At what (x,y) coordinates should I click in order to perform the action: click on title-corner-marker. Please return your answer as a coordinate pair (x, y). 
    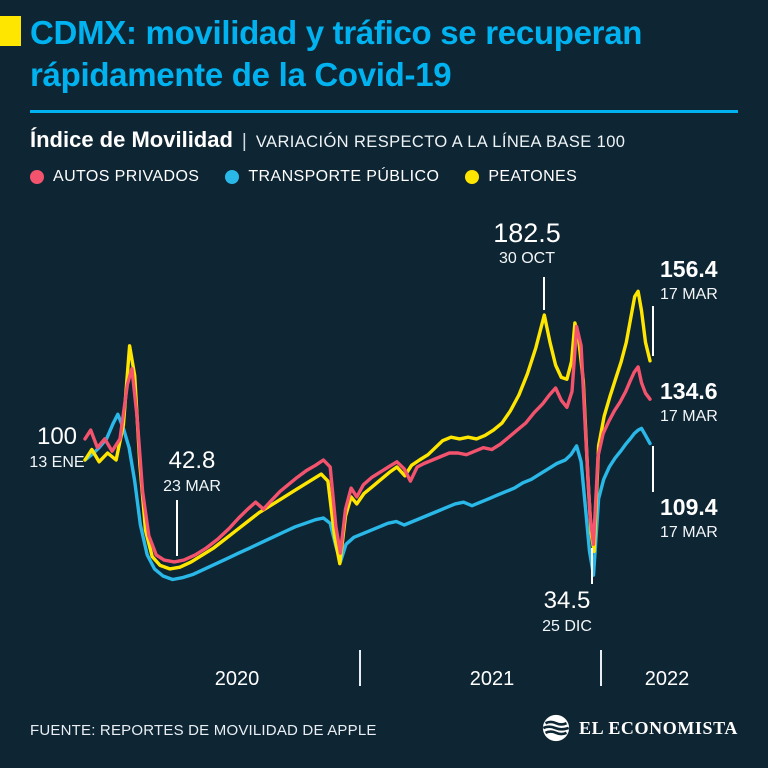
    Looking at the image, I should click on (10, 31).